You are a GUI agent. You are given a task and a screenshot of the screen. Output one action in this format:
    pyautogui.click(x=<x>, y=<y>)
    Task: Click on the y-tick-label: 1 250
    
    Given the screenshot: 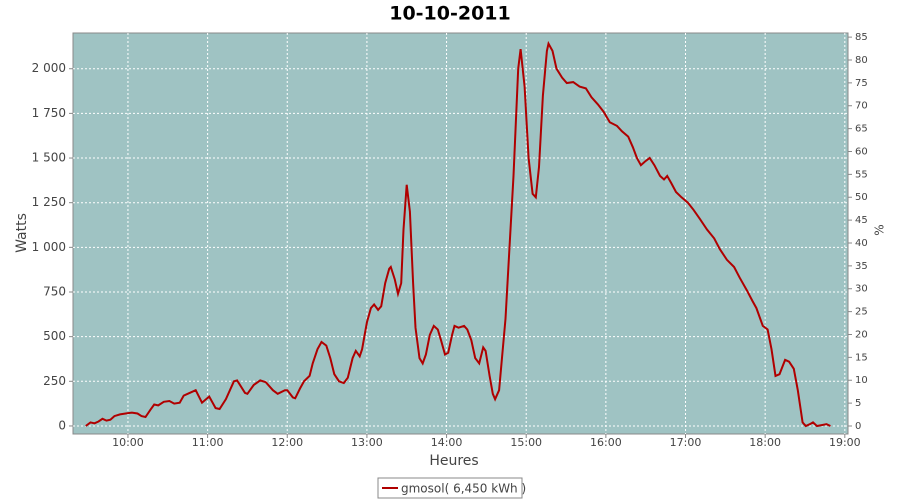 What is the action you would take?
    pyautogui.click(x=49, y=202)
    